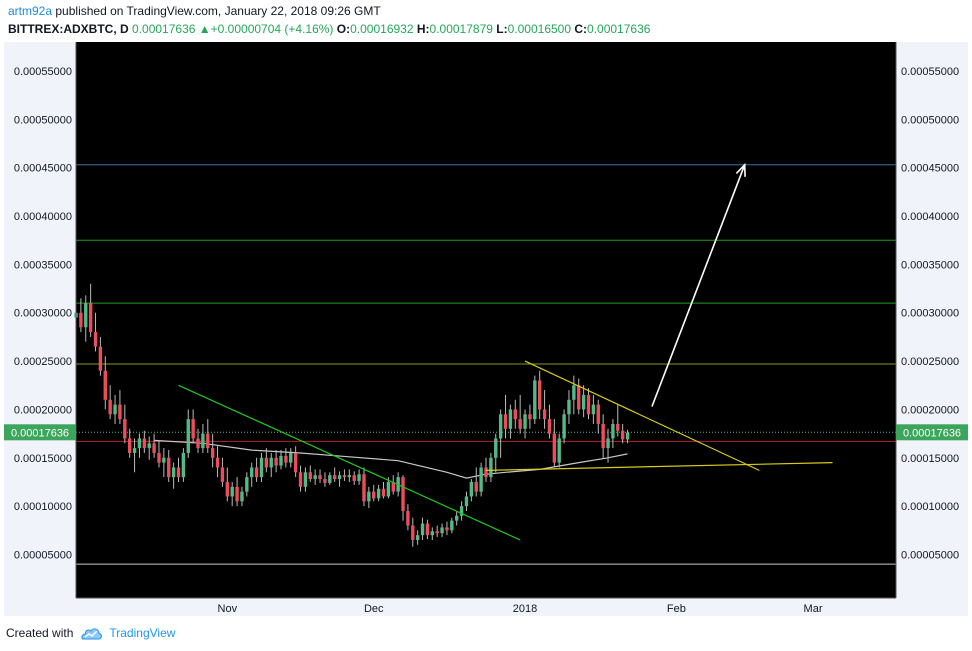 Image resolution: width=972 pixels, height=651 pixels. What do you see at coordinates (43, 120) in the screenshot?
I see `y-tick-label-left: 0.00050000` at bounding box center [43, 120].